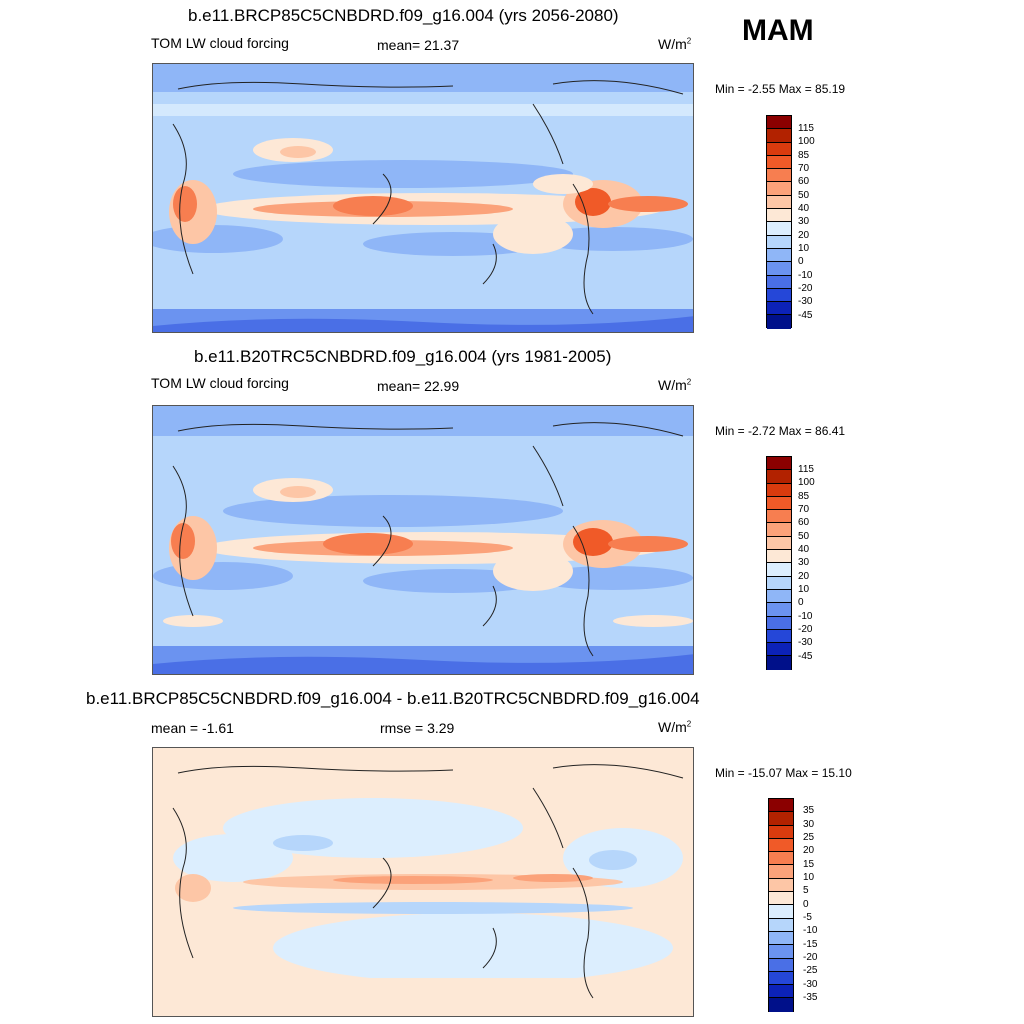 Image resolution: width=1024 pixels, height=1024 pixels. What do you see at coordinates (804, 208) in the screenshot?
I see `panel1-colorbar-label: 40` at bounding box center [804, 208].